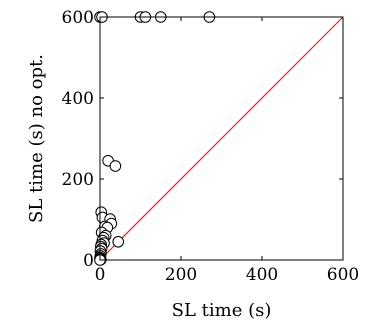 The height and width of the screenshot is (327, 373). What do you see at coordinates (78, 99) in the screenshot?
I see `y-tick-label: 400` at bounding box center [78, 99].